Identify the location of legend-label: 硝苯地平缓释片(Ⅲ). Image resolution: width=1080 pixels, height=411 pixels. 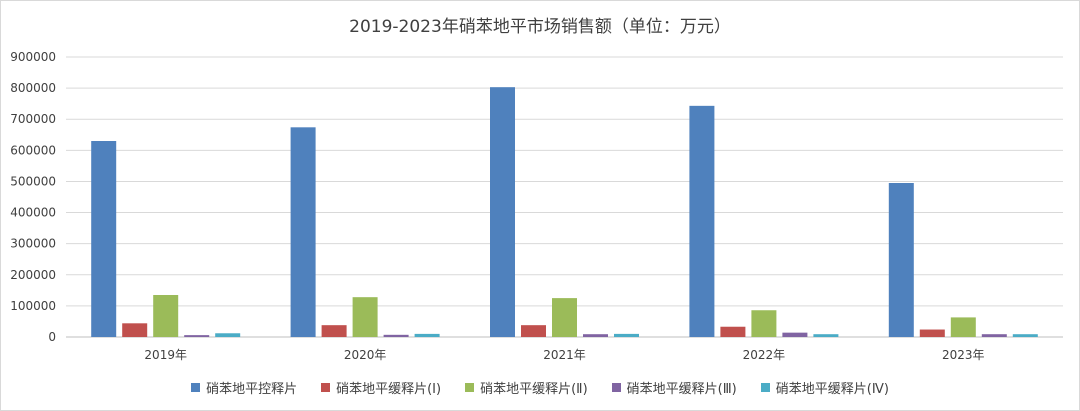
(681, 389).